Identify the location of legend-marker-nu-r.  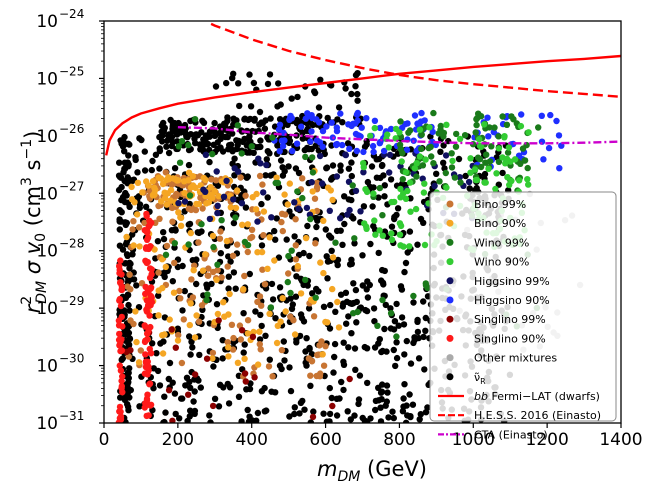
(450, 377).